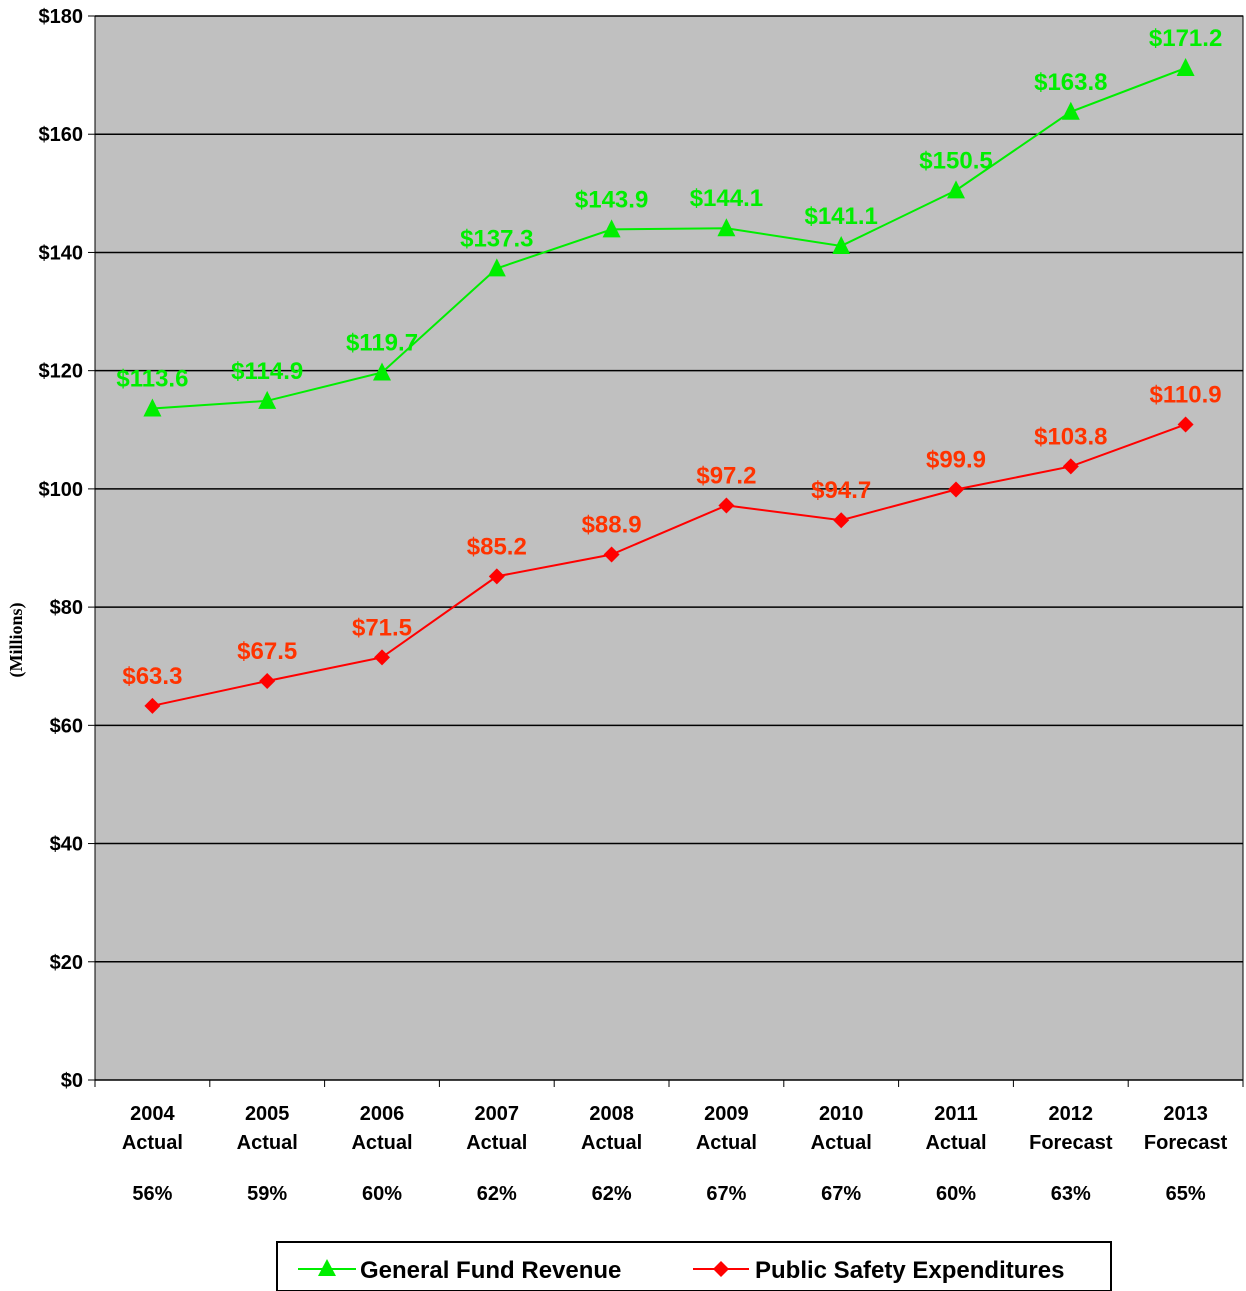 Image resolution: width=1246 pixels, height=1291 pixels. What do you see at coordinates (726, 475) in the screenshot?
I see `data-label-public-safety: $97.2` at bounding box center [726, 475].